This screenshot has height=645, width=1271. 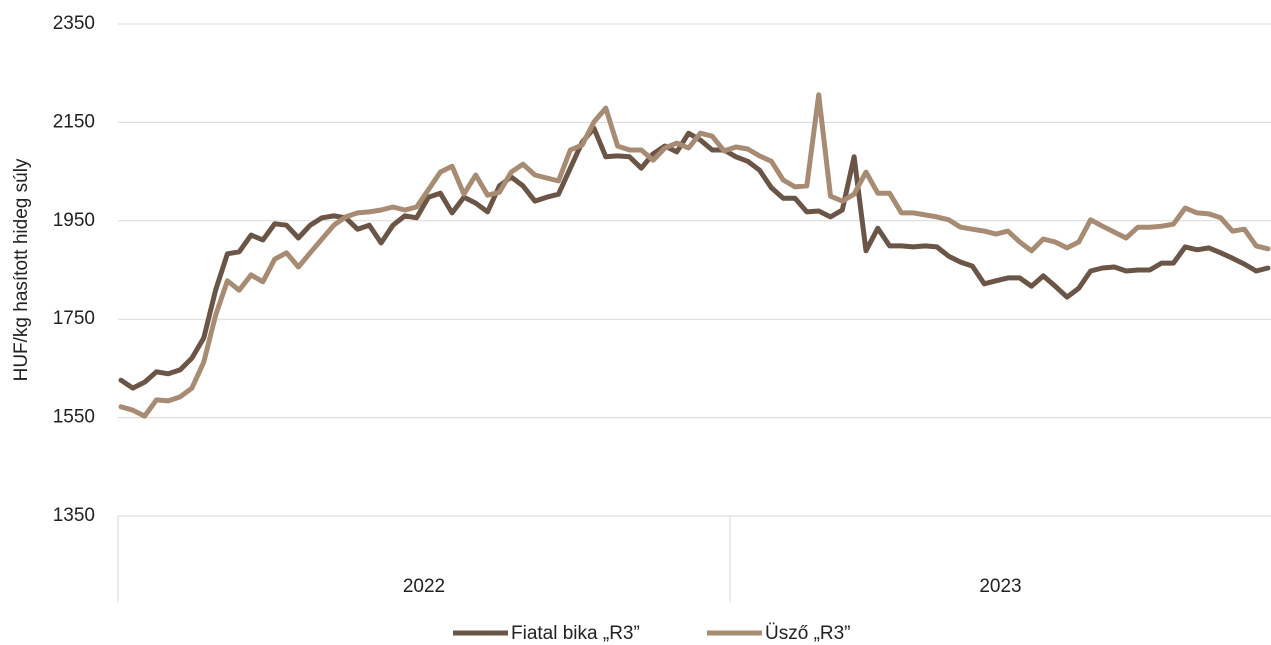 What do you see at coordinates (424, 586) in the screenshot?
I see `x-group-label: 2022` at bounding box center [424, 586].